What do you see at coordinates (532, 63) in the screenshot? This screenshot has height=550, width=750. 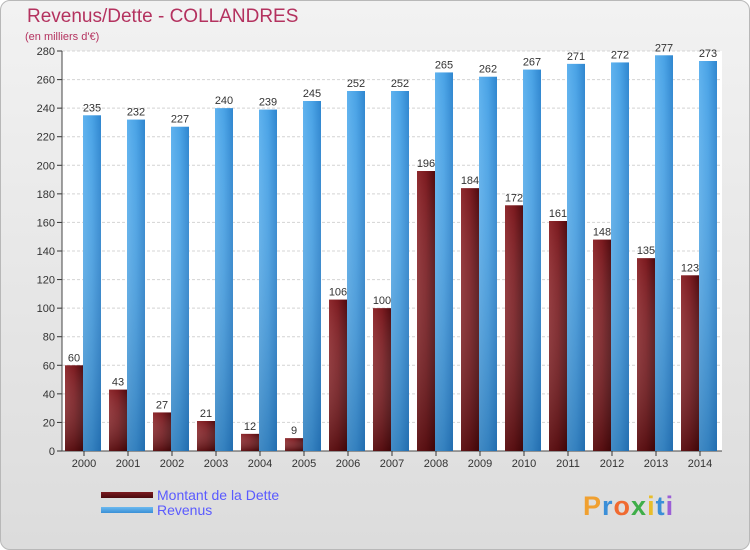 I see `data-label-revenus: 267` at bounding box center [532, 63].